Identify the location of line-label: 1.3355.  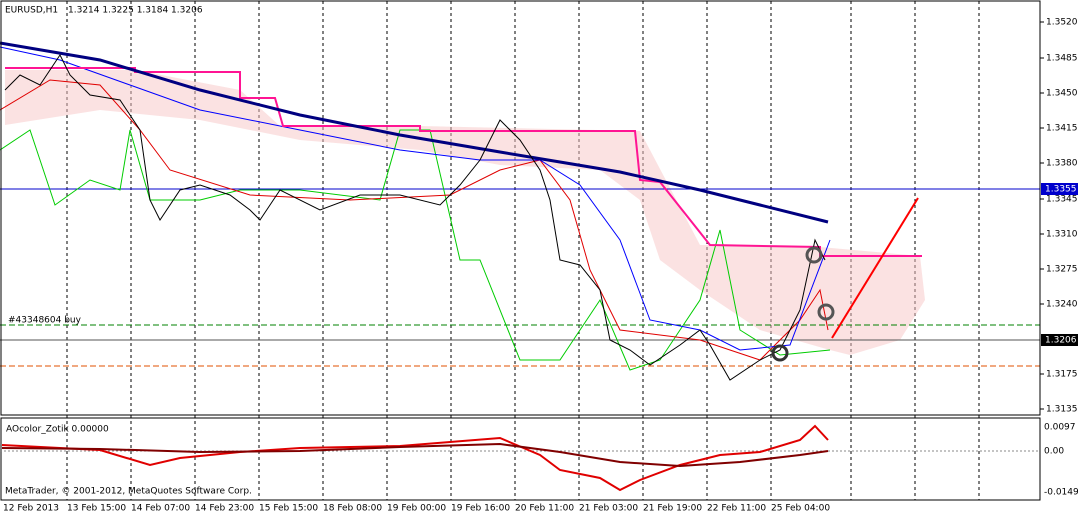
(1061, 190).